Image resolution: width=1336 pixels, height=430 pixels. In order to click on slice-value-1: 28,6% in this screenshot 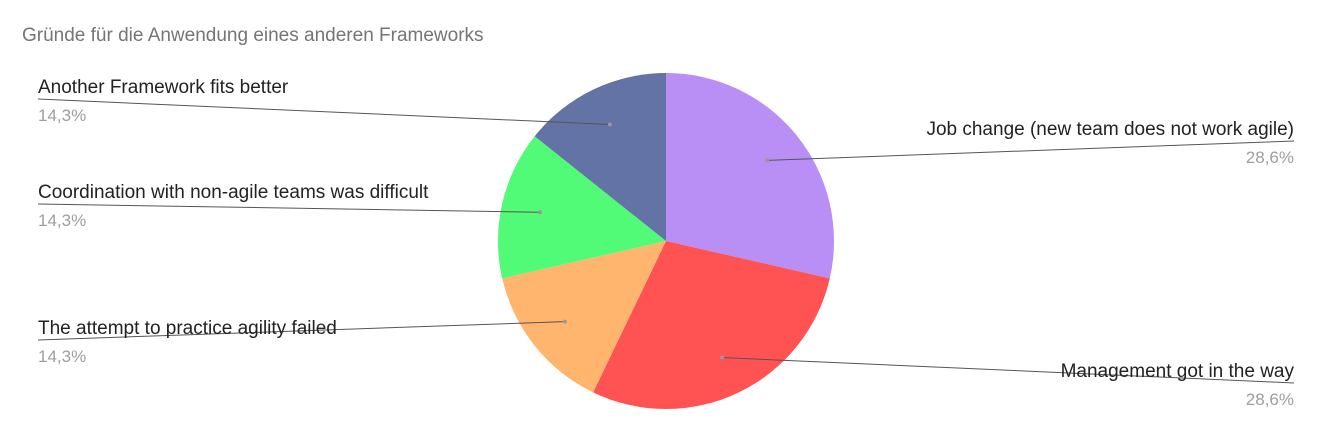, I will do `click(1270, 157)`.